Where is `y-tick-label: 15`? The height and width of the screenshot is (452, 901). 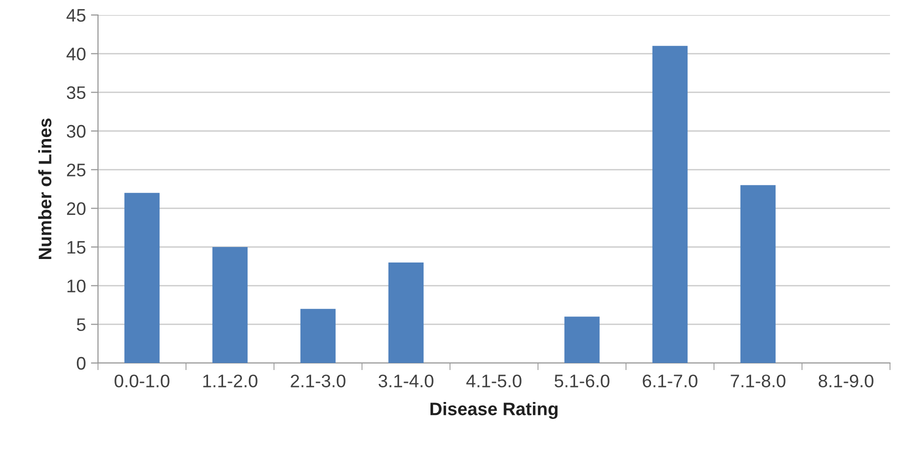 y-tick-label: 15 is located at coordinates (76, 247).